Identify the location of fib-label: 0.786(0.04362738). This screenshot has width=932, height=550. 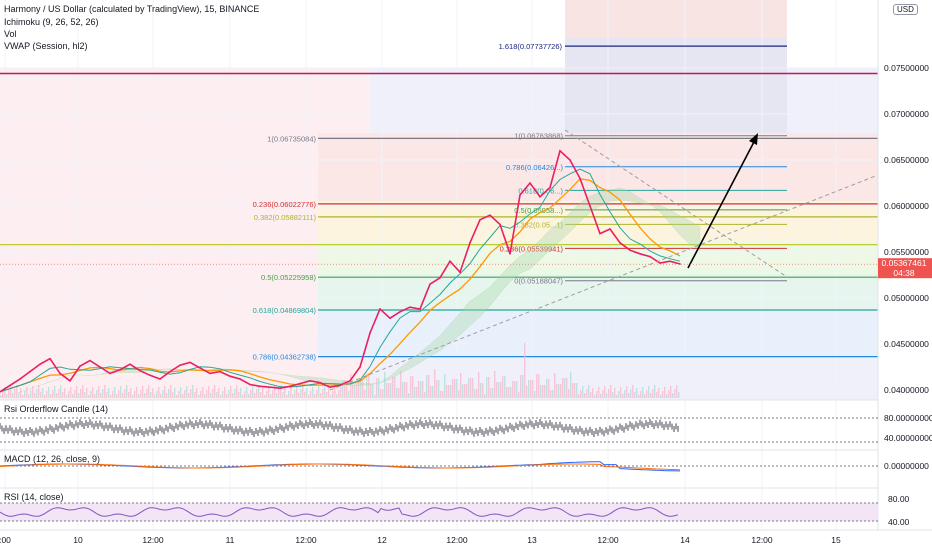
(285, 357).